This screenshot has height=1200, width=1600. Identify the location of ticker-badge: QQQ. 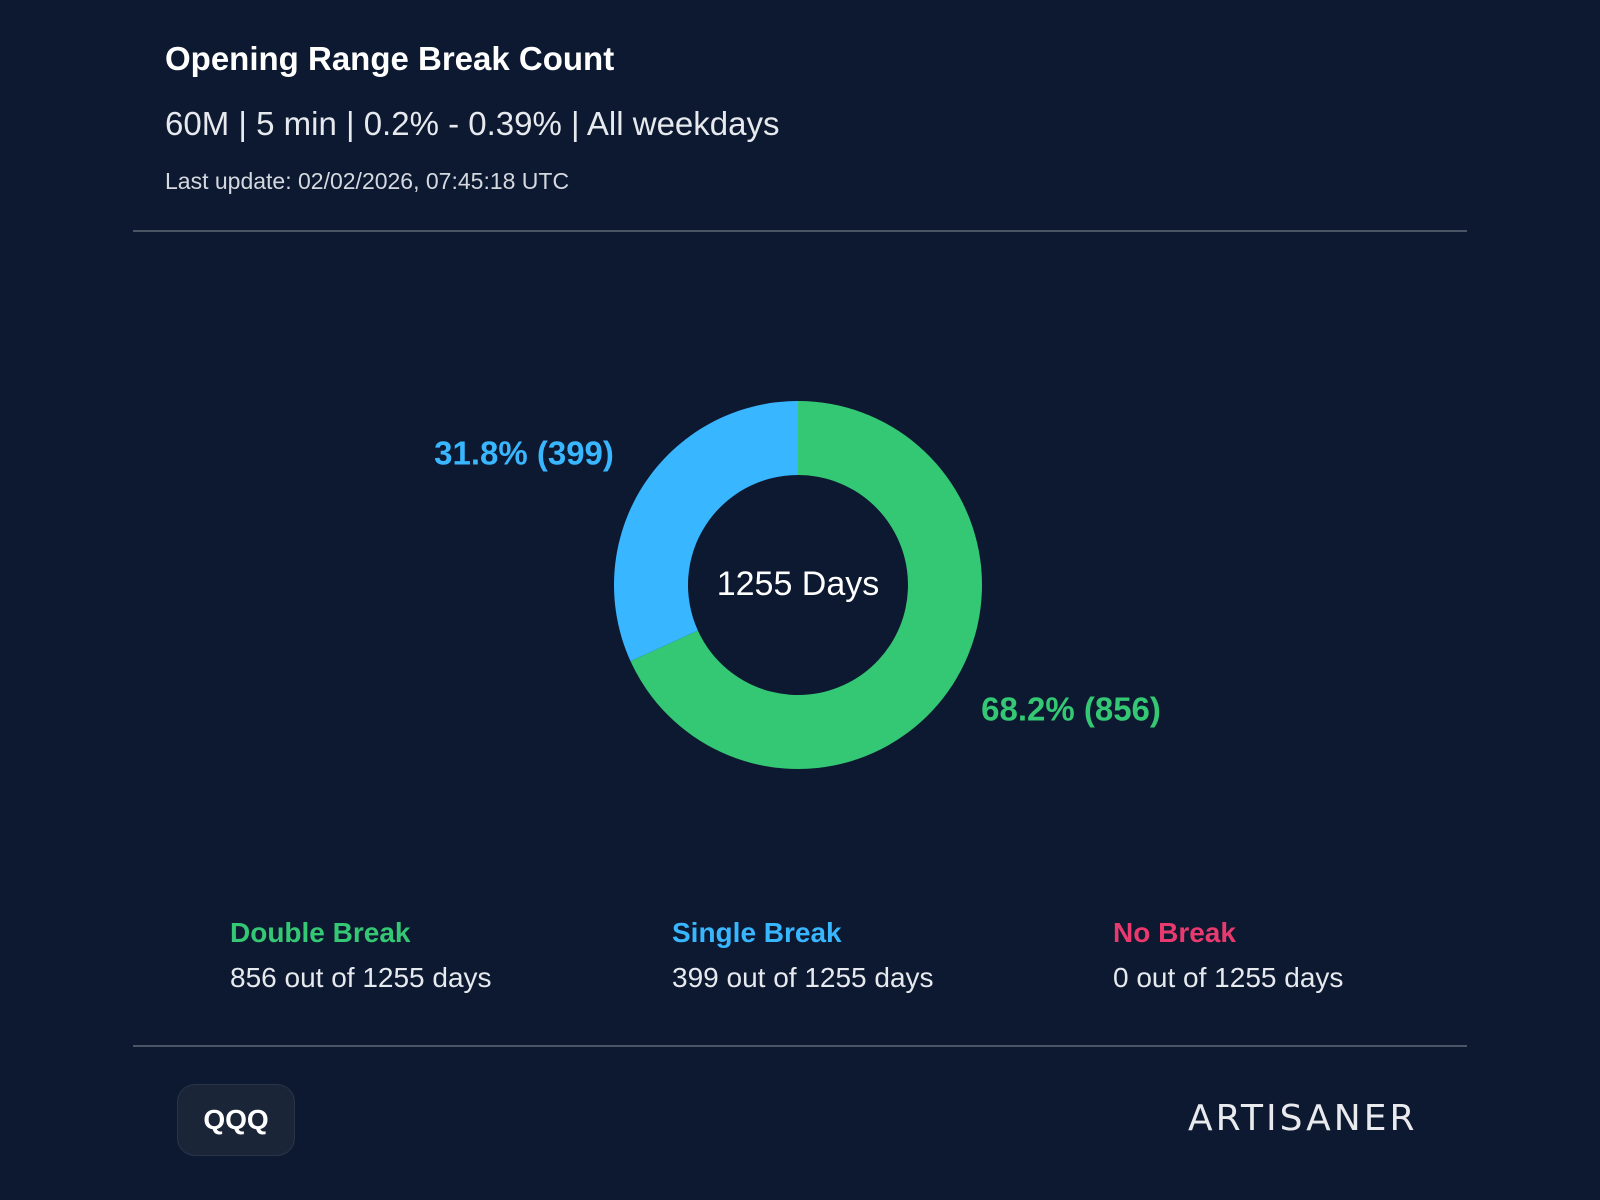
(236, 1120).